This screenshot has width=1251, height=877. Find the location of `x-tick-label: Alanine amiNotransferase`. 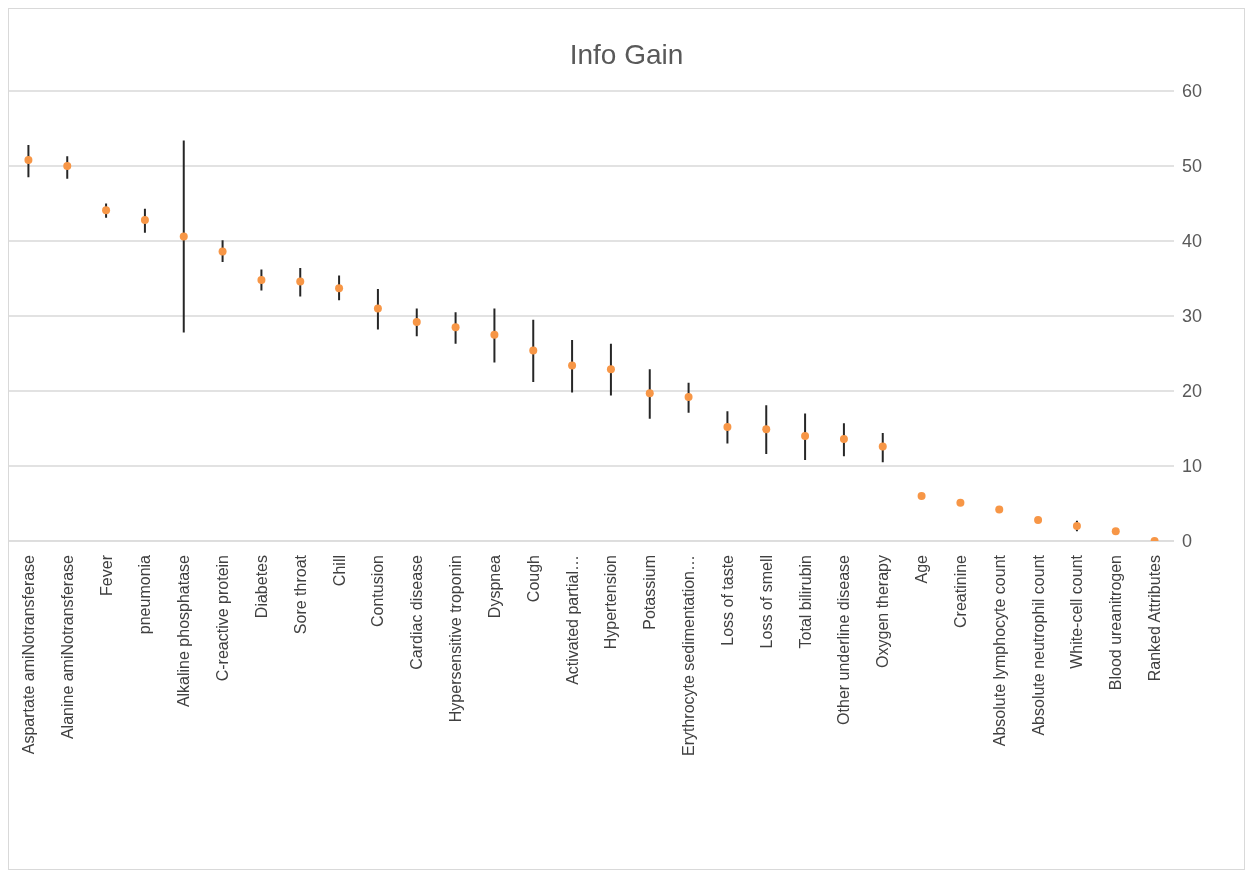

x-tick-label: Alanine amiNotransferase is located at coordinates (67, 647).